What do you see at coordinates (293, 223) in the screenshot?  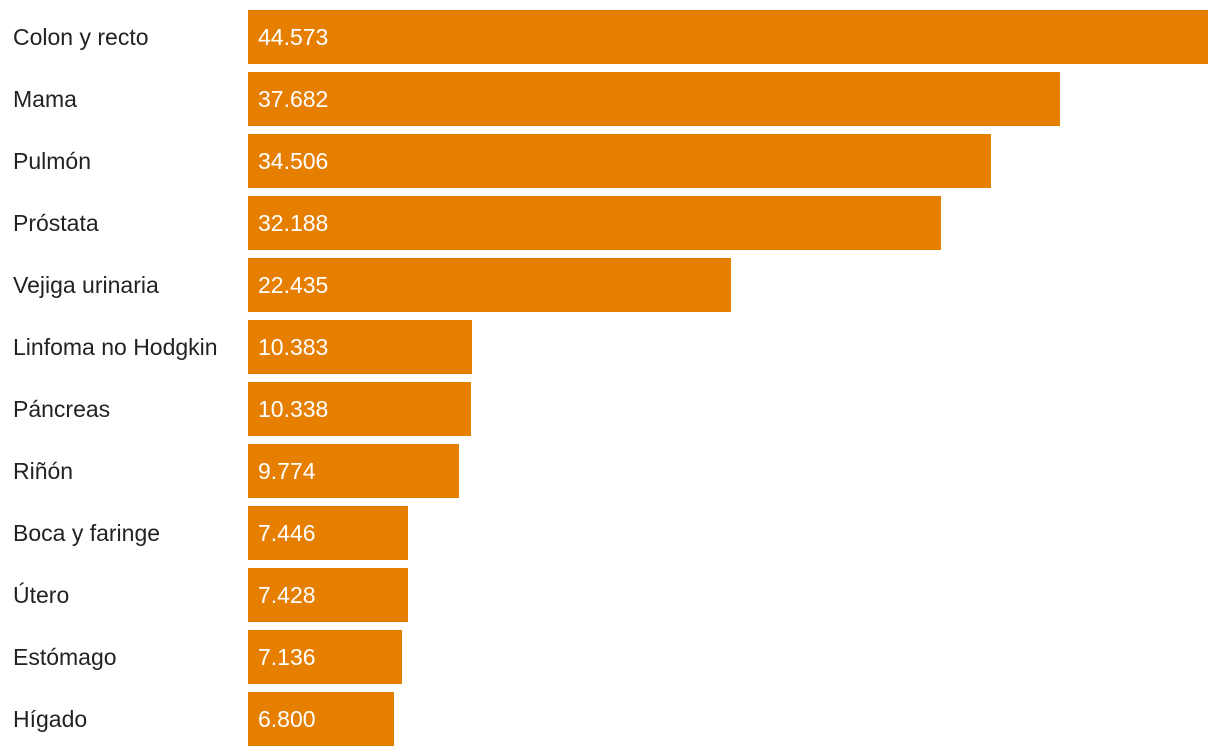 I see `value-label: 32.188` at bounding box center [293, 223].